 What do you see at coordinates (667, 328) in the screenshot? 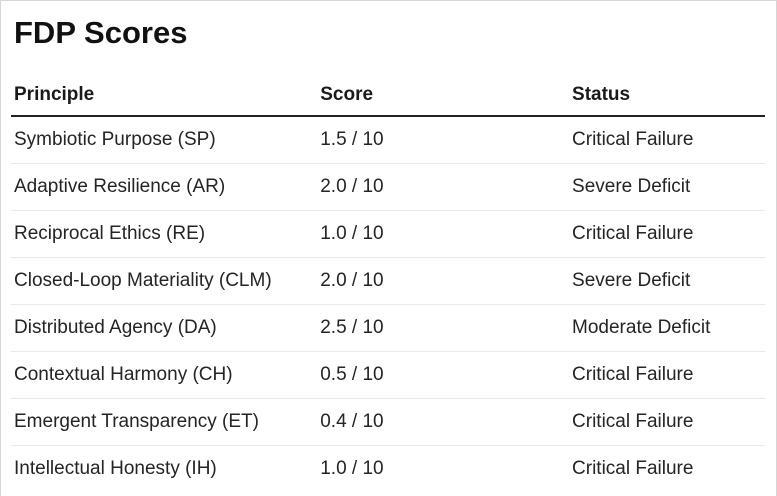
I see `status-cell: Moderate Deficit` at bounding box center [667, 328].